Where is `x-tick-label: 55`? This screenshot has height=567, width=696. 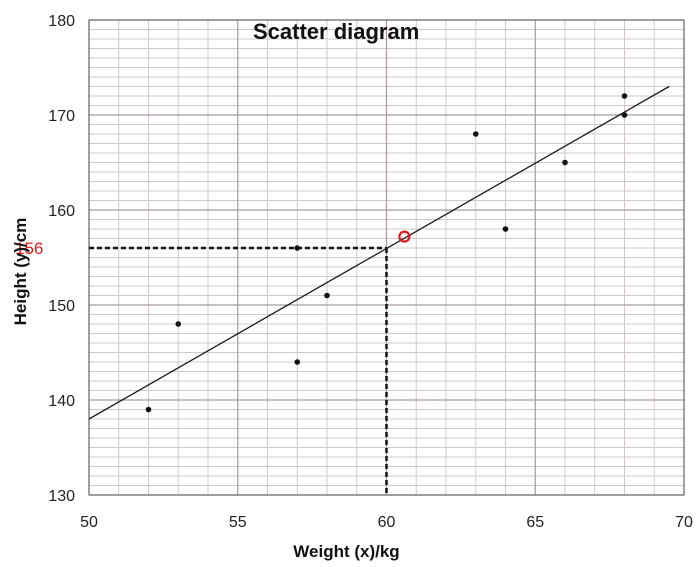 x-tick-label: 55 is located at coordinates (238, 522).